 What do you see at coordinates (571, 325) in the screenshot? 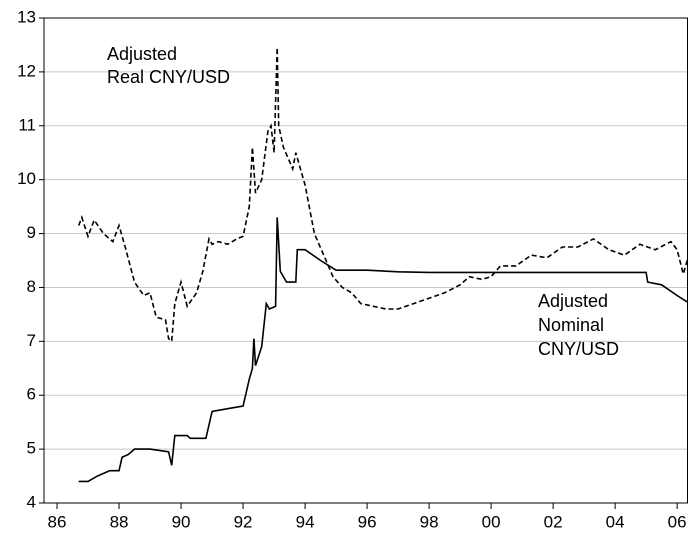
I see `annotation: Nominal` at bounding box center [571, 325].